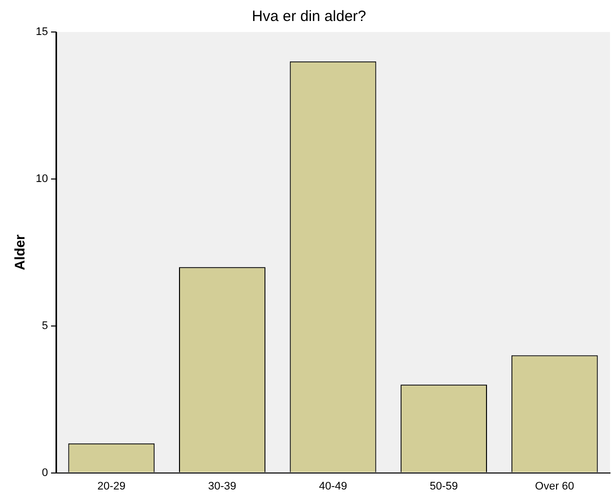 Image resolution: width=612 pixels, height=500 pixels. Describe the element at coordinates (19, 252) in the screenshot. I see `y-axis-title: Alder` at that location.